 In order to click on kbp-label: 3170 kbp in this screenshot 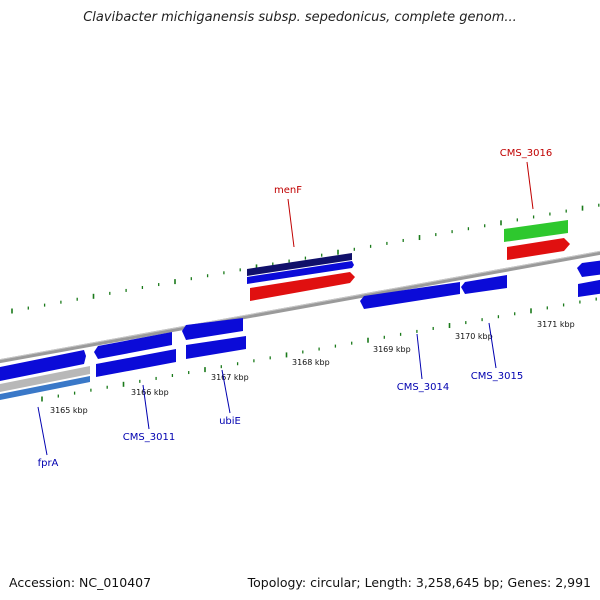, I will do `click(474, 336)`.